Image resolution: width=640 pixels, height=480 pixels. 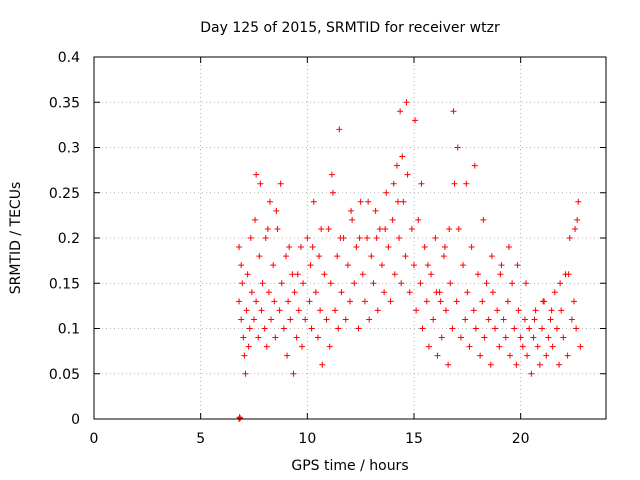 What do you see at coordinates (307, 439) in the screenshot?
I see `x-tick-label: 10` at bounding box center [307, 439].